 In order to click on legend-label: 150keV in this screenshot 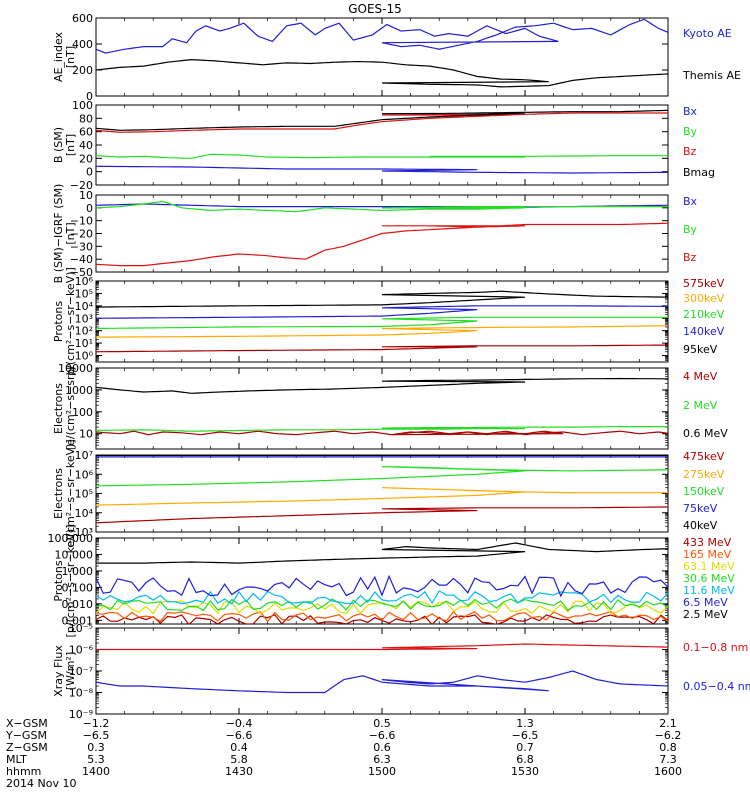, I will do `click(704, 491)`.